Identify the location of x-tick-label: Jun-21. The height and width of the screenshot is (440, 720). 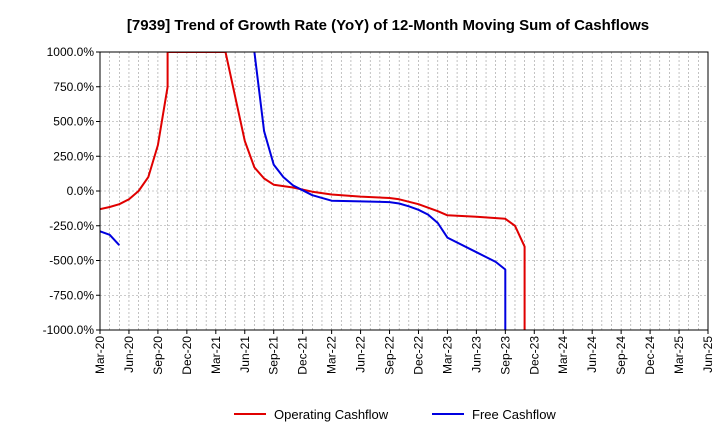
(245, 354).